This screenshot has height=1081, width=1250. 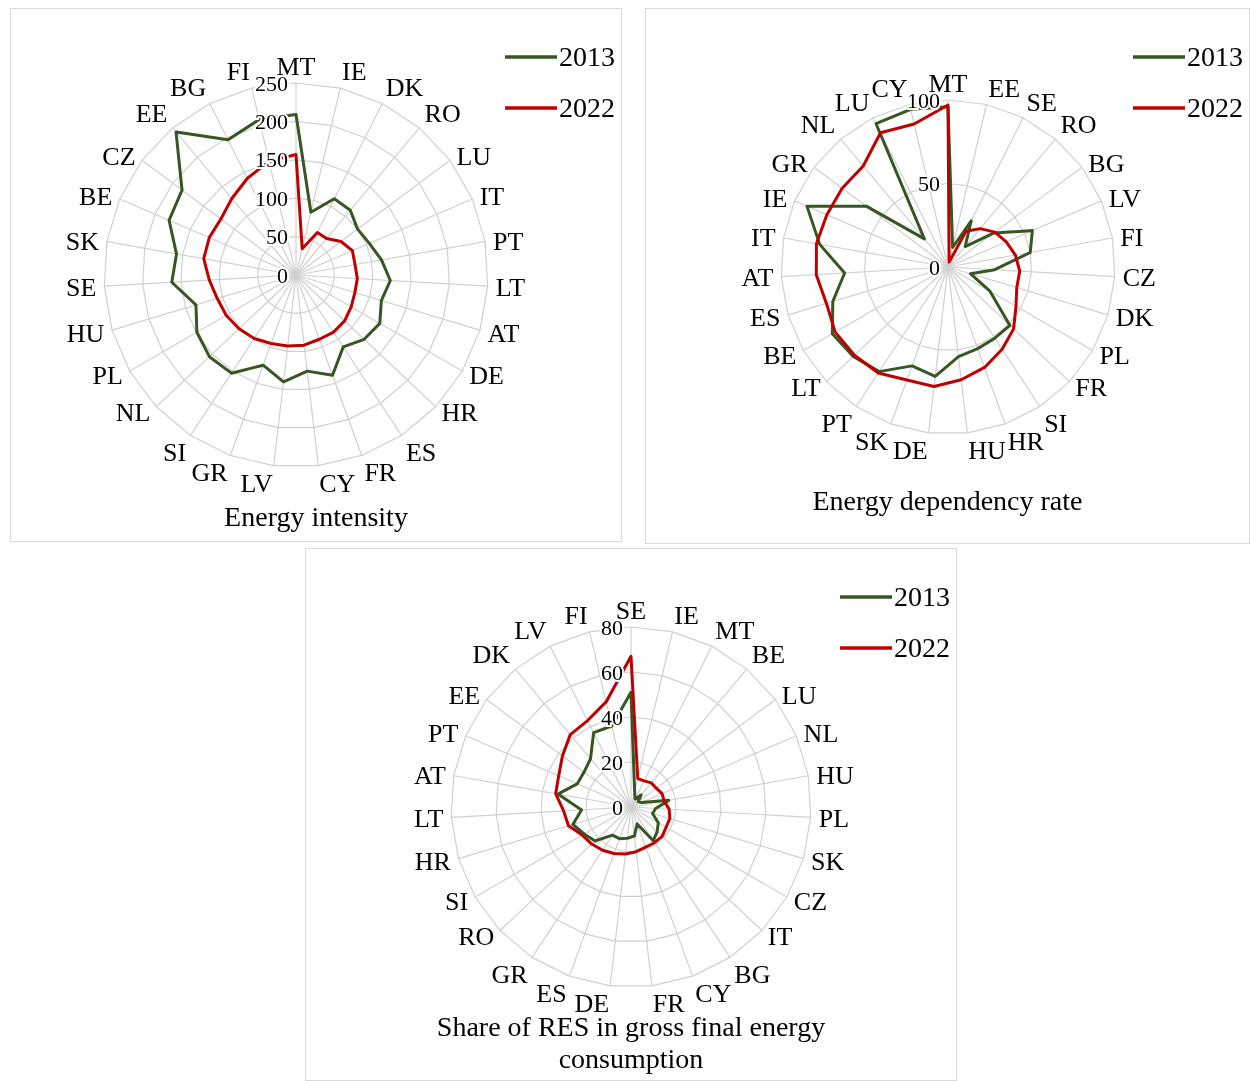 I want to click on text: Energy dependency rate, so click(x=947, y=501).